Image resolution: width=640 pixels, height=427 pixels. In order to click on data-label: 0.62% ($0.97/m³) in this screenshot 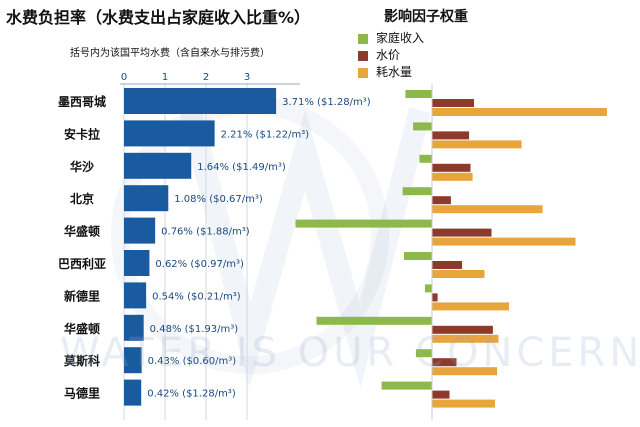, I will do `click(199, 264)`.